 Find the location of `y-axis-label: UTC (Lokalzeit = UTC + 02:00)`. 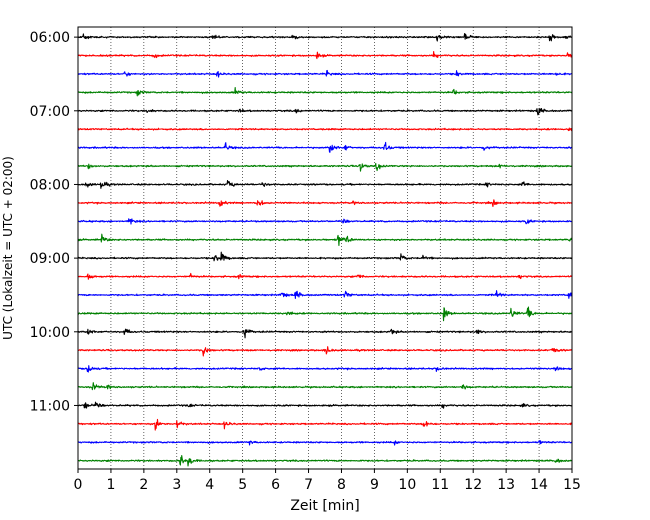

y-axis-label: UTC (Lokalzeit = UTC + 02:00) is located at coordinates (8, 248).